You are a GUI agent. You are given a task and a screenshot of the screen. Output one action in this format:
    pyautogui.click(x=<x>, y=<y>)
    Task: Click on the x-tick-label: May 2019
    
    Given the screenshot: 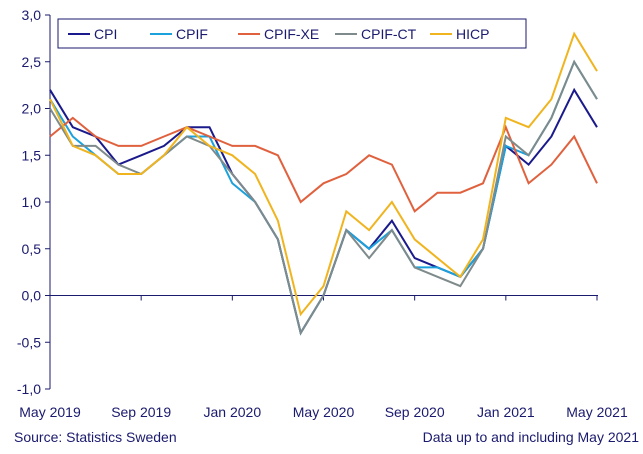 What is the action you would take?
    pyautogui.click(x=50, y=412)
    